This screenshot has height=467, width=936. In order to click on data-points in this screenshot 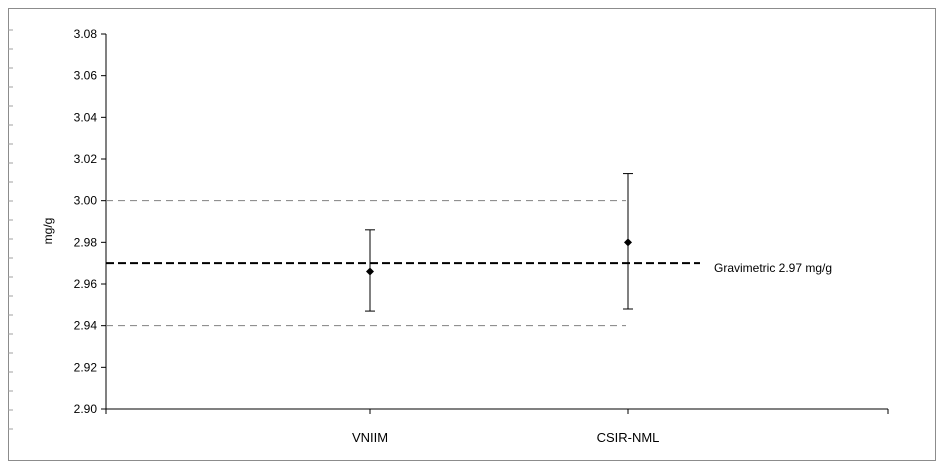, I will do `click(499, 242)`.